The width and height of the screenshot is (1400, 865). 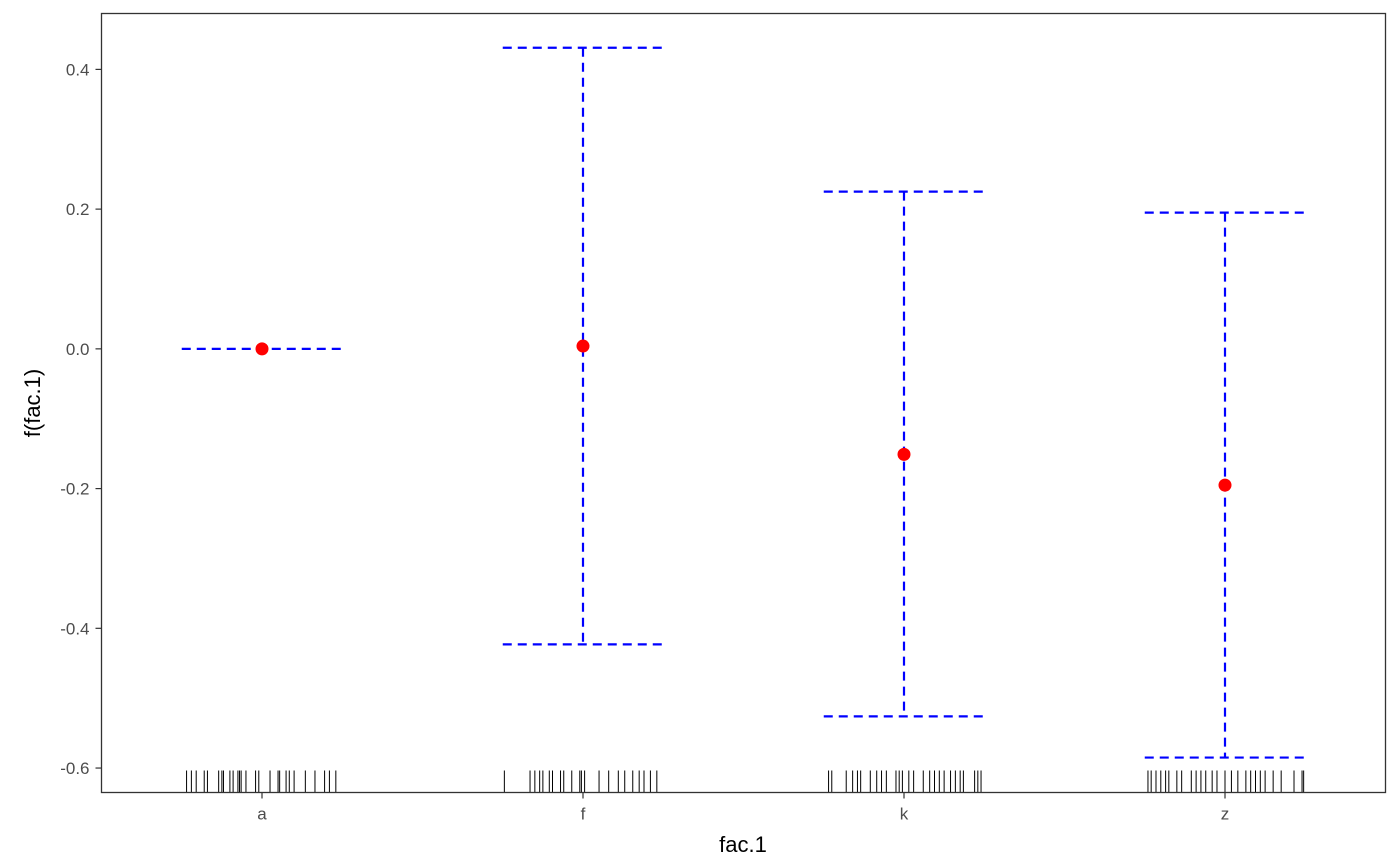 What do you see at coordinates (74, 489) in the screenshot?
I see `y-tick-label-3: -0.2` at bounding box center [74, 489].